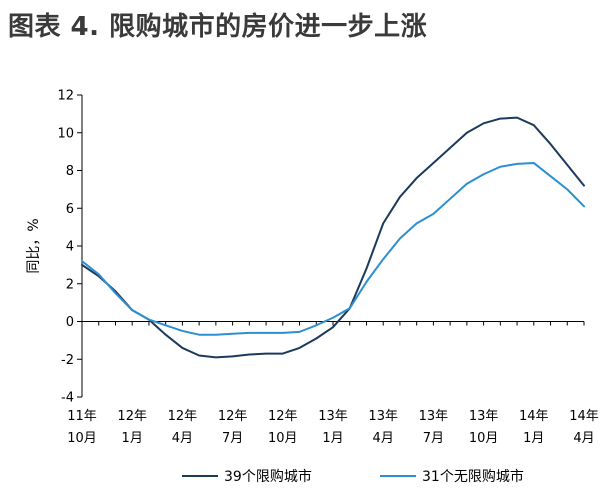 This screenshot has height=498, width=600. I want to click on y-tick-label: -4, so click(67, 398).